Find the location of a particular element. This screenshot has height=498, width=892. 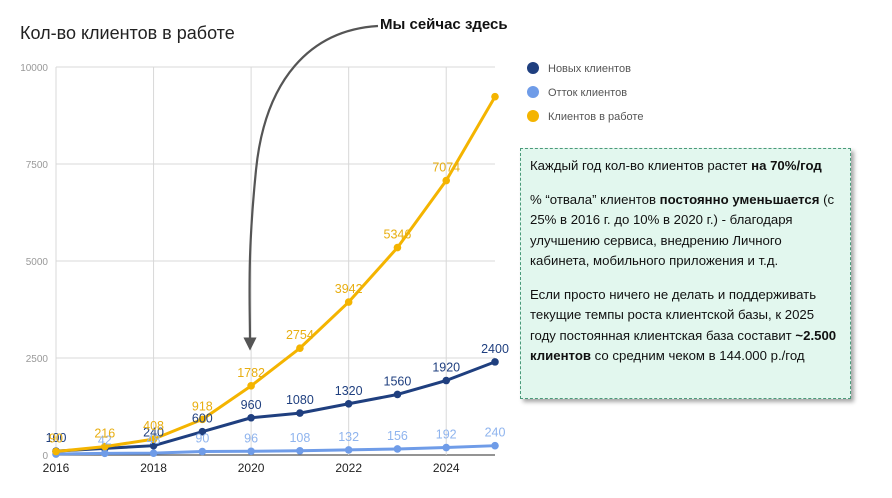

data-label: 1080 is located at coordinates (300, 400).